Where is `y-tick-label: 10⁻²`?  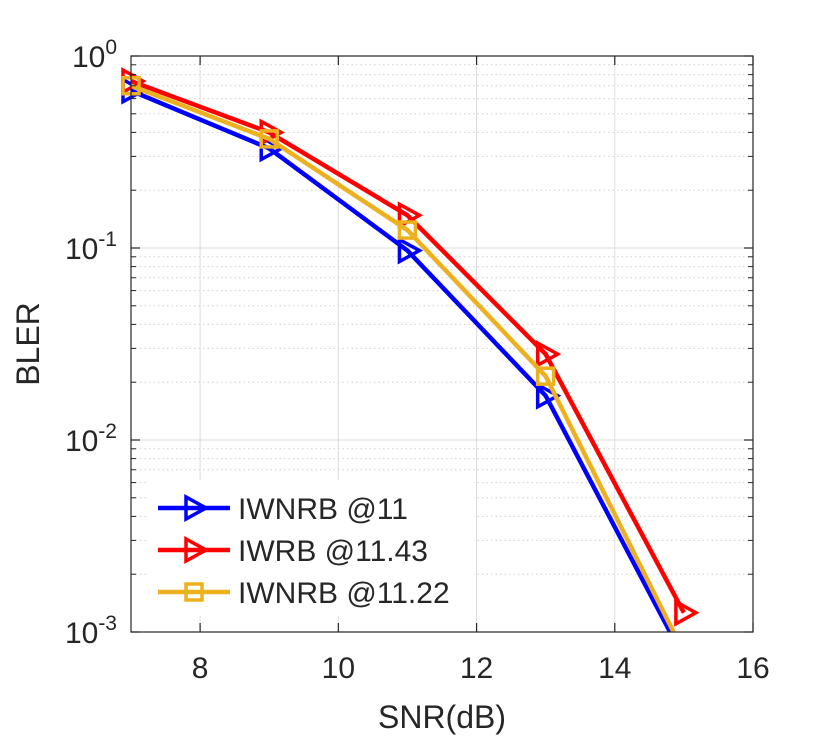 y-tick-label: 10⁻² is located at coordinates (91, 439).